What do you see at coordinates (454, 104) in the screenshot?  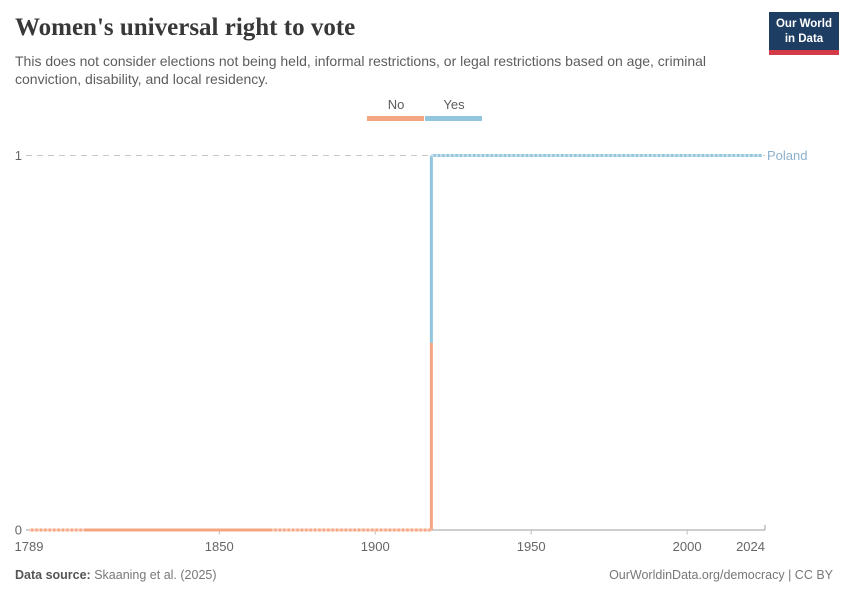 I see `legend-label-yes: Yes` at bounding box center [454, 104].